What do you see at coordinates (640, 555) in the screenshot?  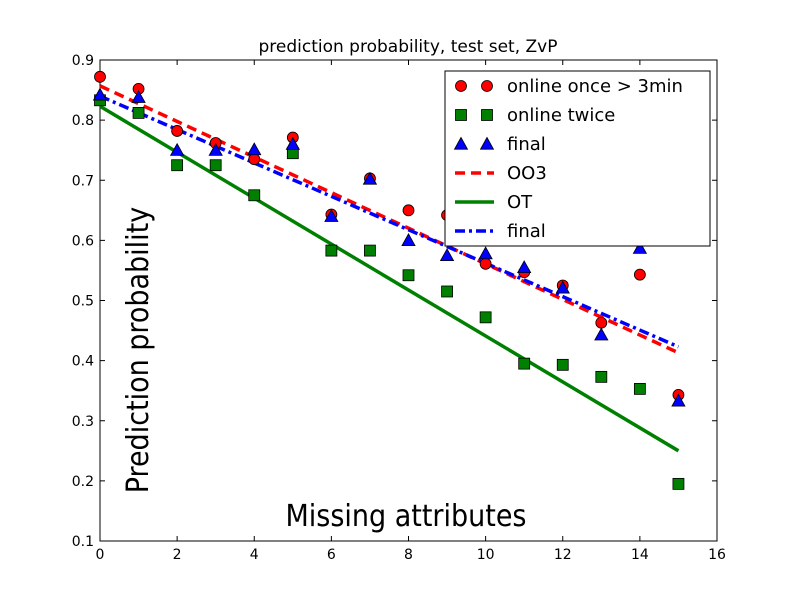 I see `x-tick-label: 14` at bounding box center [640, 555].